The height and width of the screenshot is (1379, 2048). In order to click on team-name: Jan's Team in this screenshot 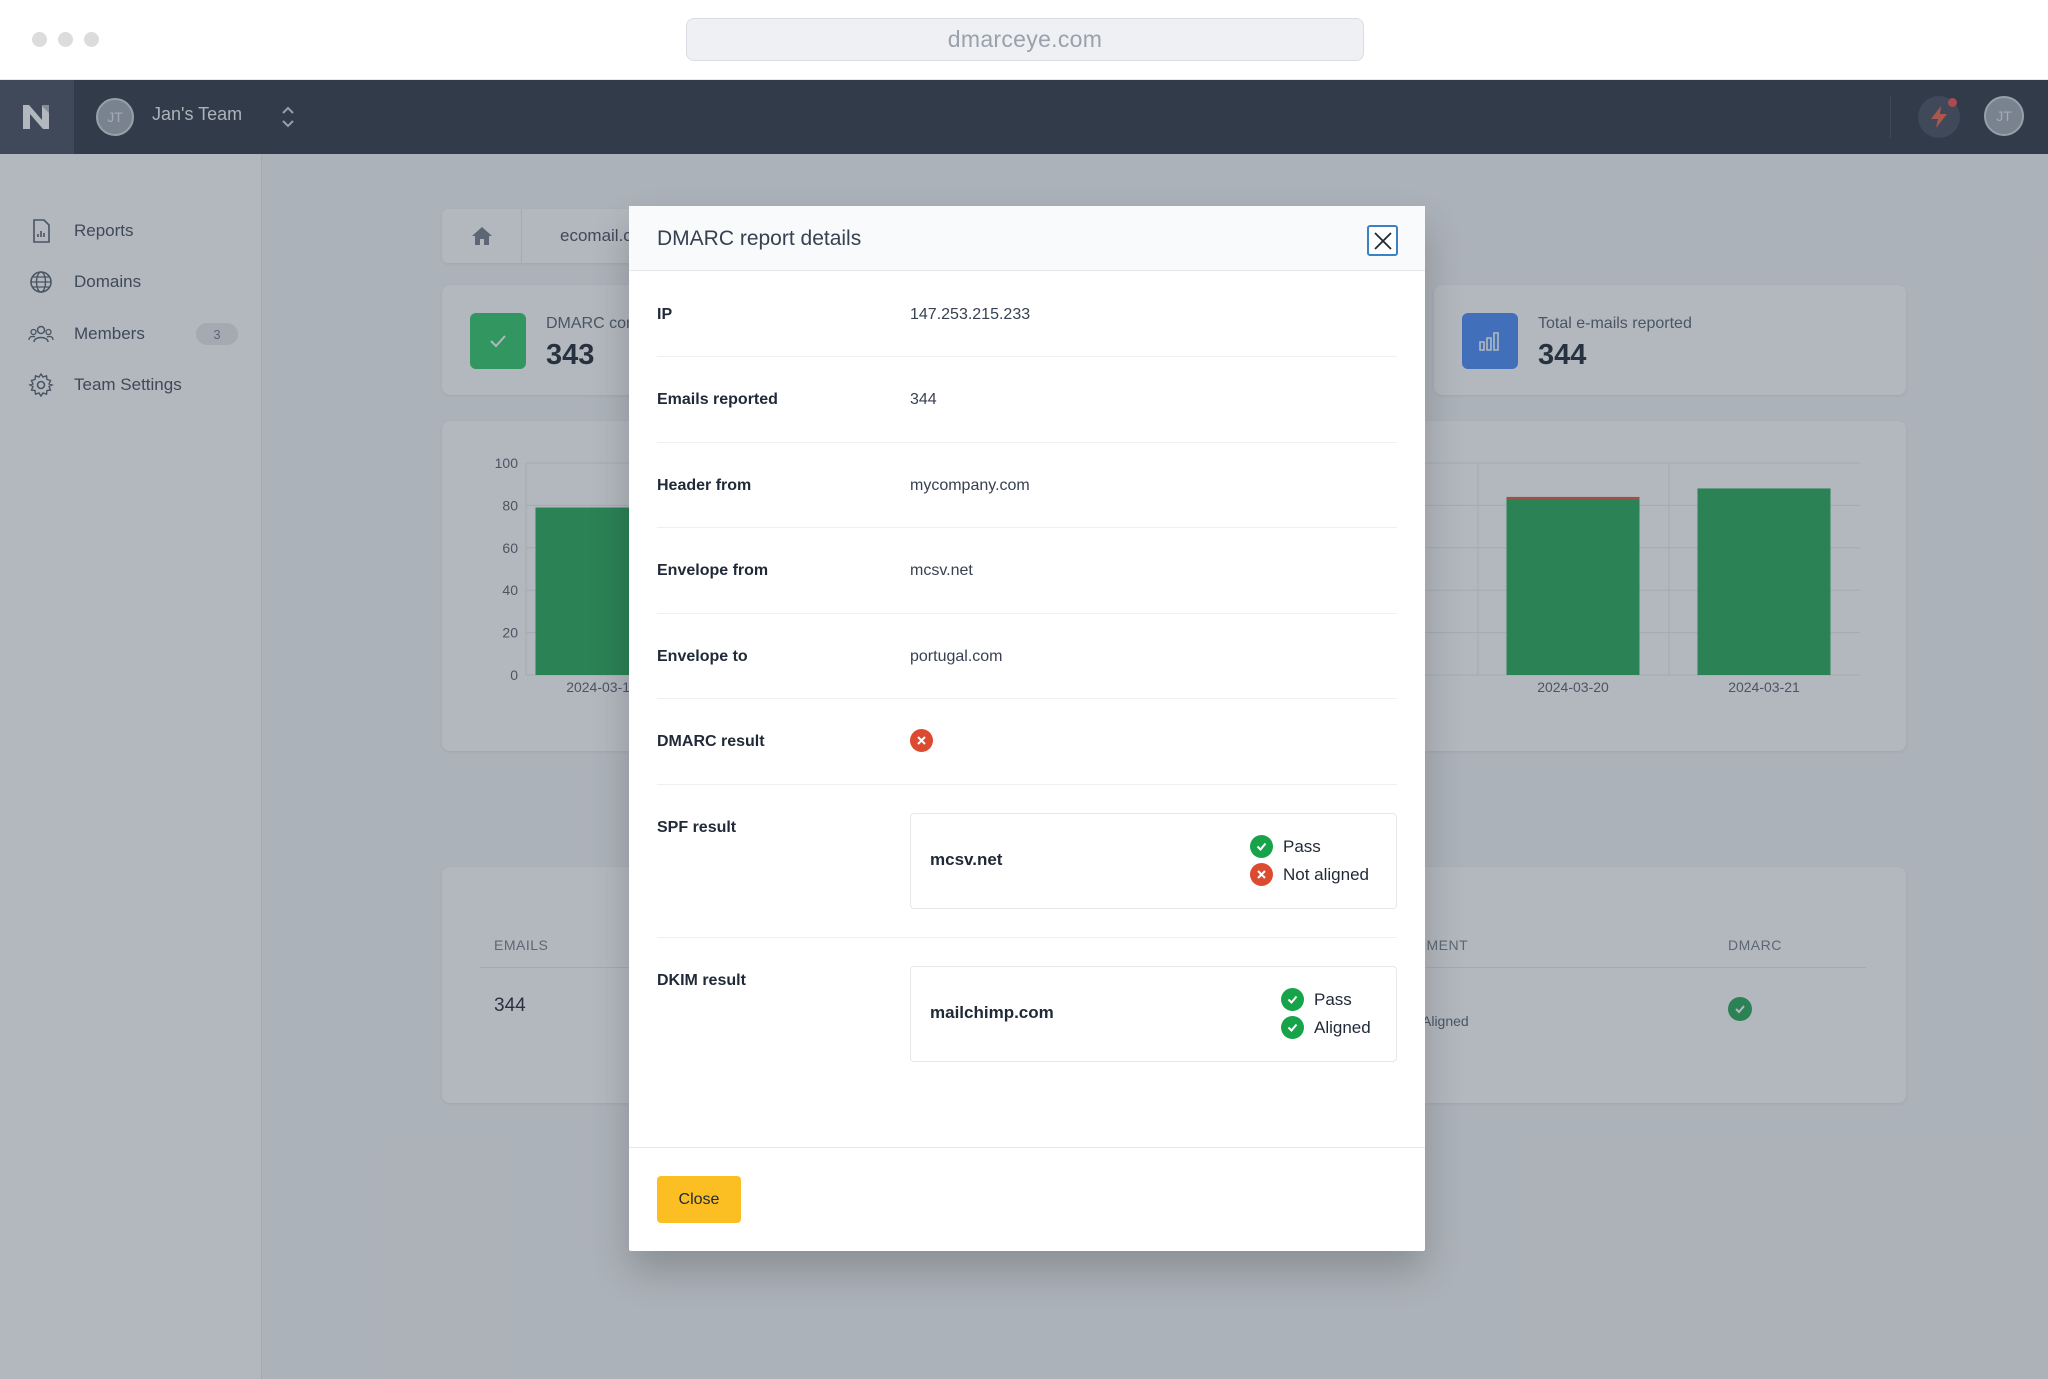, I will do `click(197, 114)`.